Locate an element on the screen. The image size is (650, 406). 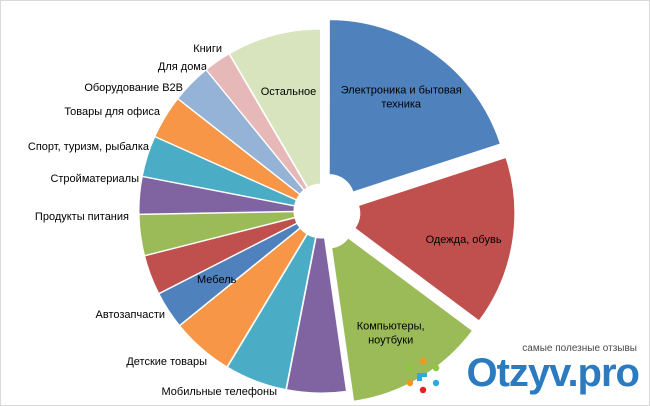
slice-label: Книги is located at coordinates (207, 49).